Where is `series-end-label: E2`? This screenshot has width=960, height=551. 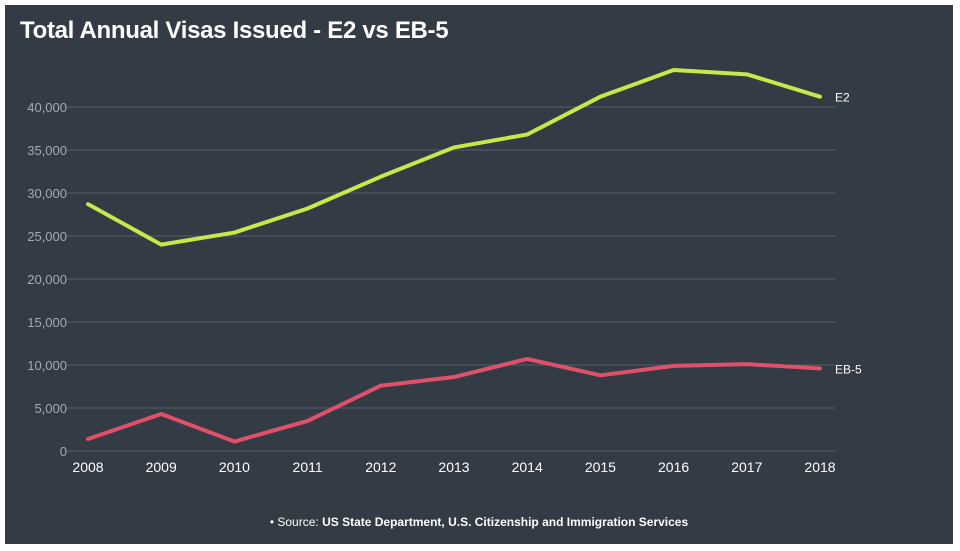 series-end-label: E2 is located at coordinates (842, 98).